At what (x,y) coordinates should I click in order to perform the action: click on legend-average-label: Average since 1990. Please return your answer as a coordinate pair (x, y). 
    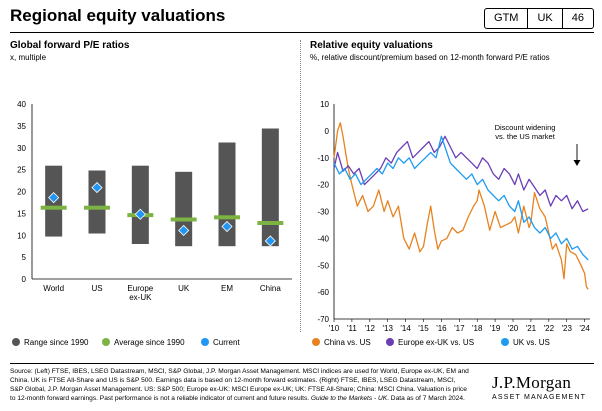
    Looking at the image, I should click on (149, 342).